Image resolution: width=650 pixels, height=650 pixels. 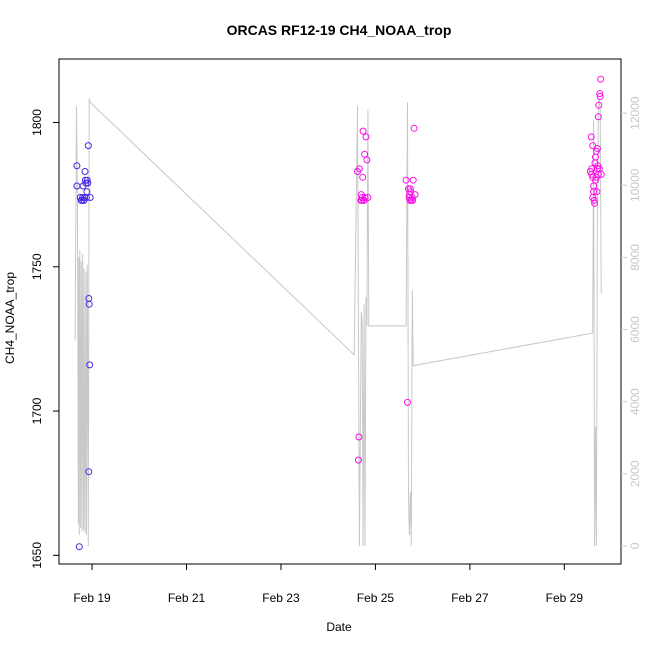 I want to click on right-tick-label: 10000, so click(x=635, y=185).